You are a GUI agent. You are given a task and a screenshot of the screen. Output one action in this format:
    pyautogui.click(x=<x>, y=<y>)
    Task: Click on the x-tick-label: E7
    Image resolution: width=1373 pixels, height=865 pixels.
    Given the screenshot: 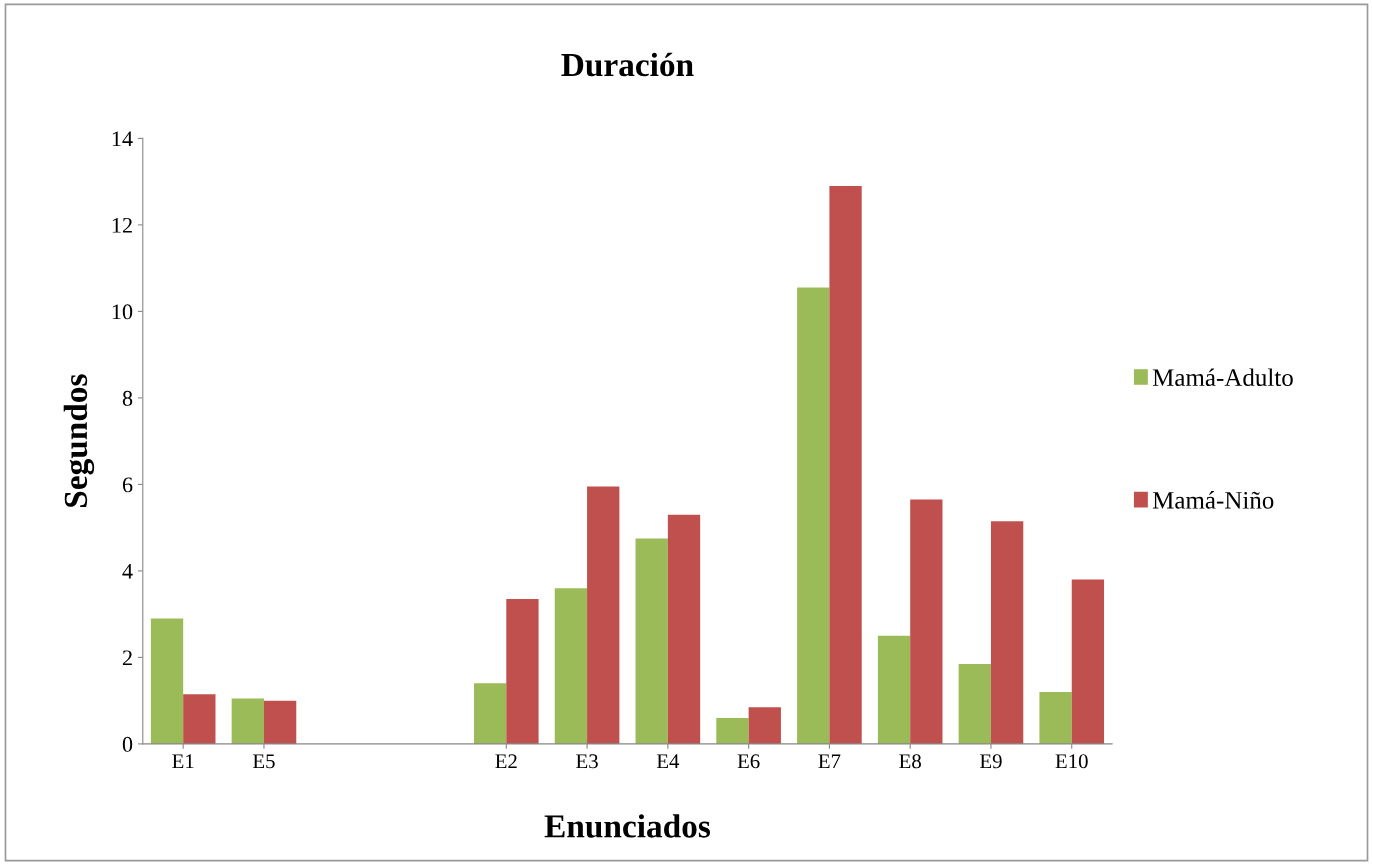 What is the action you would take?
    pyautogui.click(x=829, y=761)
    